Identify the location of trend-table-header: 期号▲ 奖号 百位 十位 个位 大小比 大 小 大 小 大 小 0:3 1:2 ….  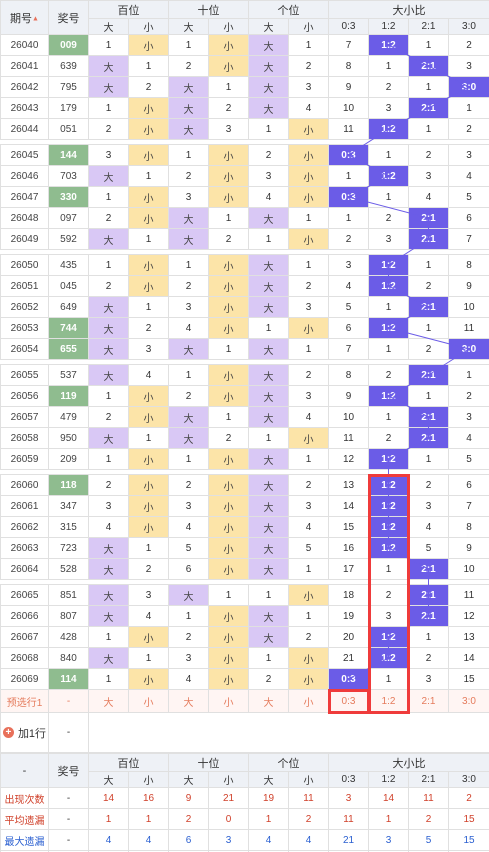
(244, 17).